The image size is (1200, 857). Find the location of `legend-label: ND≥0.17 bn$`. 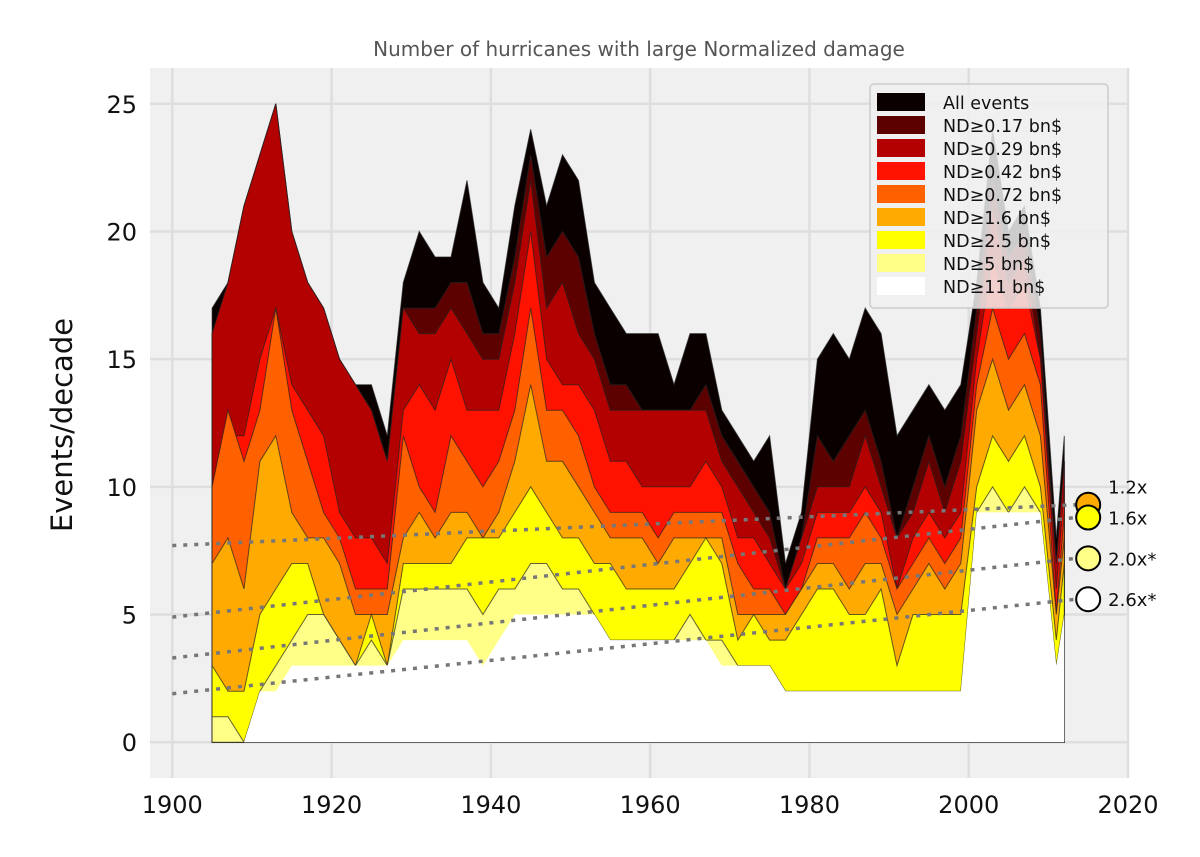

legend-label: ND≥0.17 bn$ is located at coordinates (1002, 127).